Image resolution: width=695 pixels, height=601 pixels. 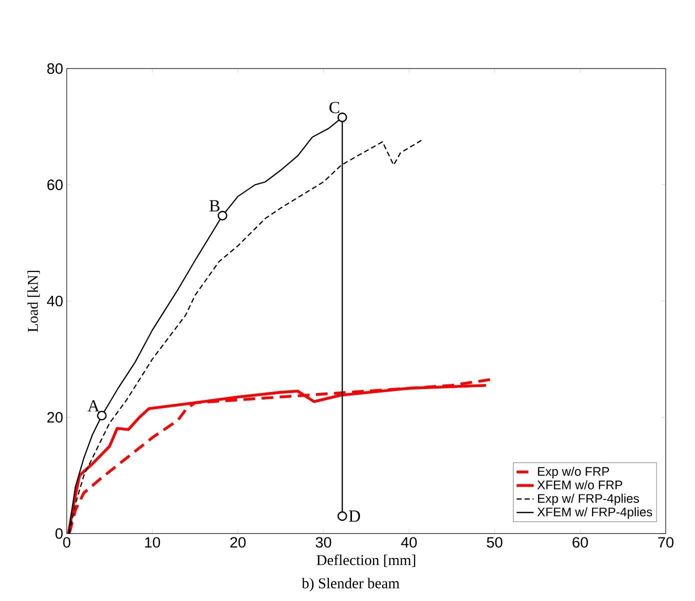 What do you see at coordinates (354, 516) in the screenshot?
I see `annotation: D` at bounding box center [354, 516].